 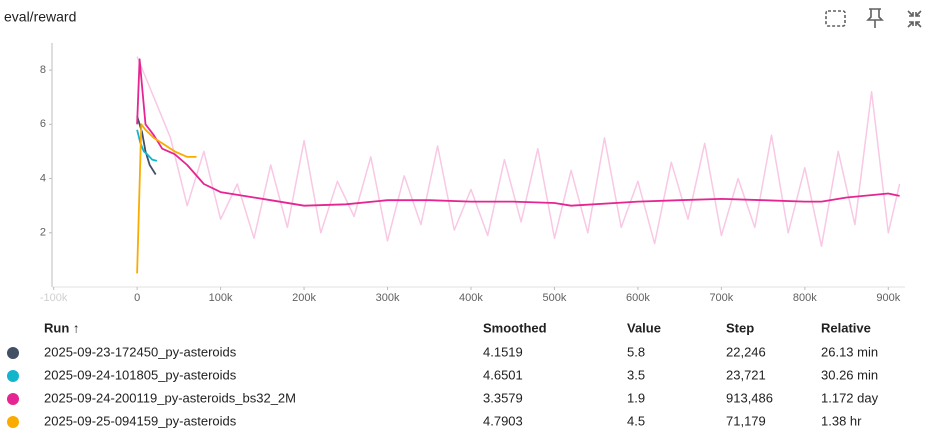 I want to click on column-header: Smoothed, so click(x=515, y=327).